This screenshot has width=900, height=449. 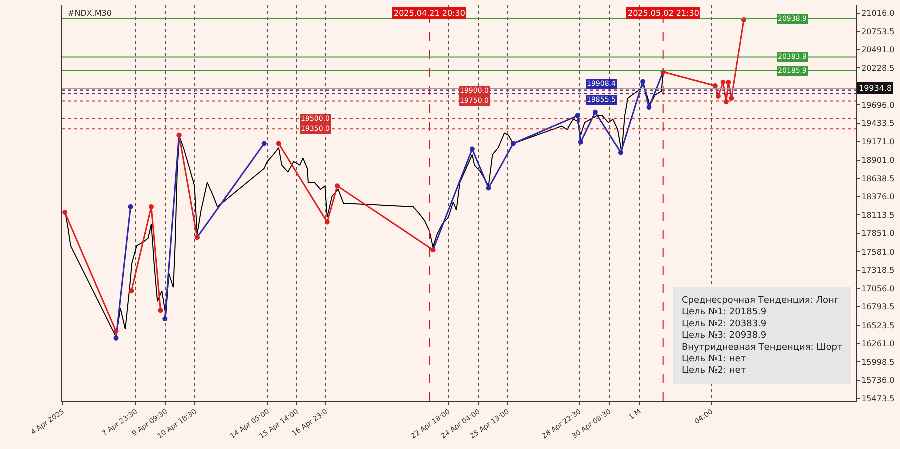 I want to click on y-tick-label: 20491.0, so click(x=878, y=50).